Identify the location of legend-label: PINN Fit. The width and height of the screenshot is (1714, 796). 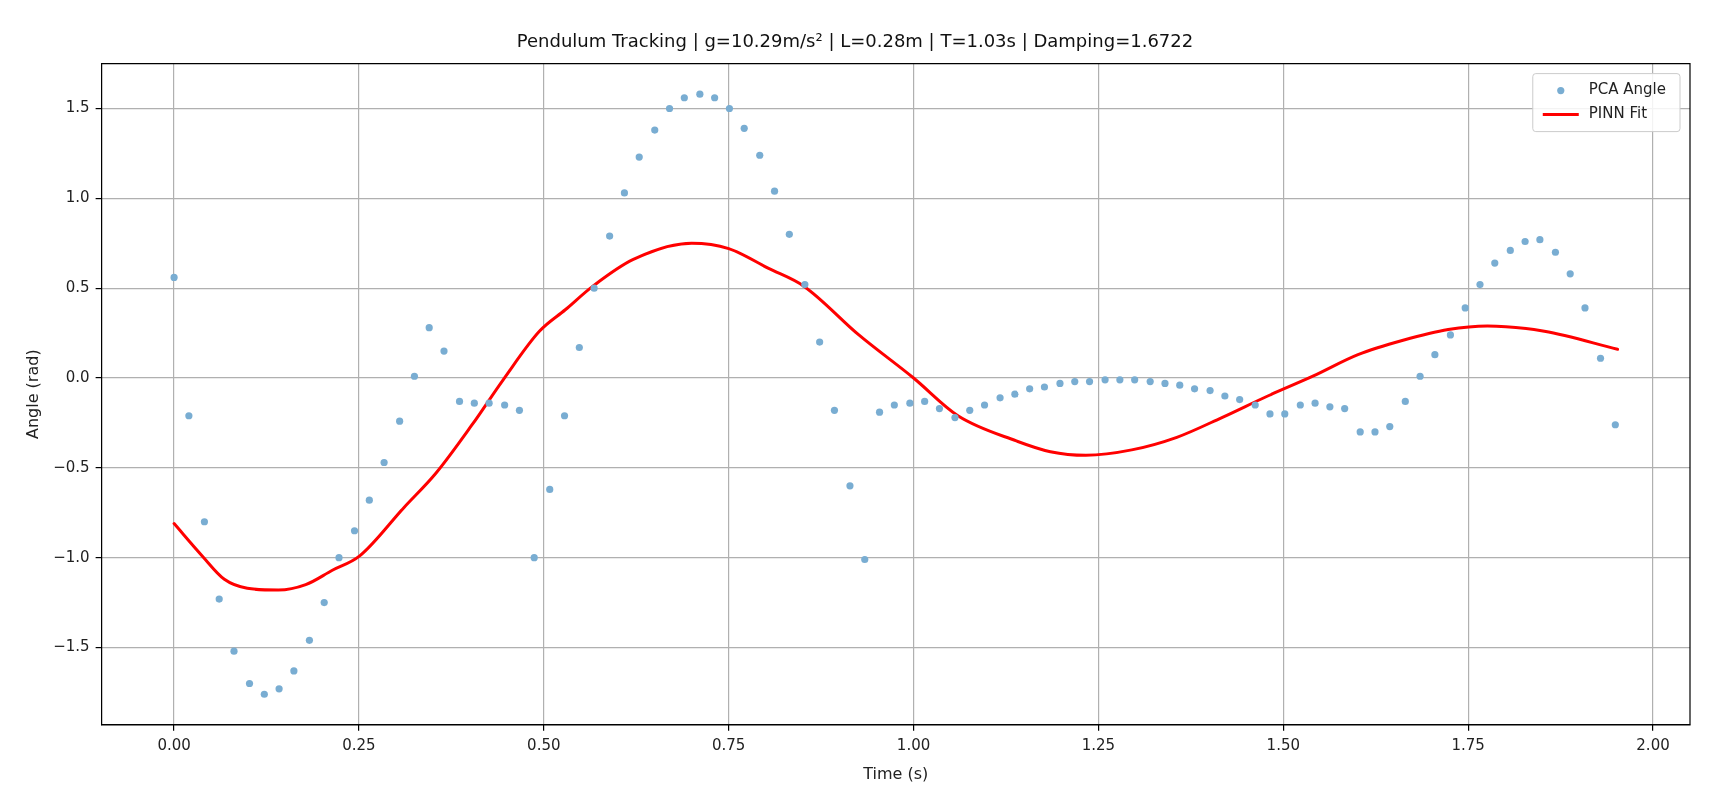
(1618, 113).